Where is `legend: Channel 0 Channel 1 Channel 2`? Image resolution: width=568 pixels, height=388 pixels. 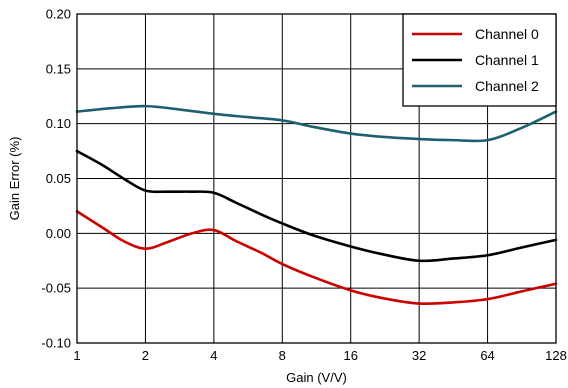 legend: Channel 0 Channel 1 Channel 2 is located at coordinates (479, 60).